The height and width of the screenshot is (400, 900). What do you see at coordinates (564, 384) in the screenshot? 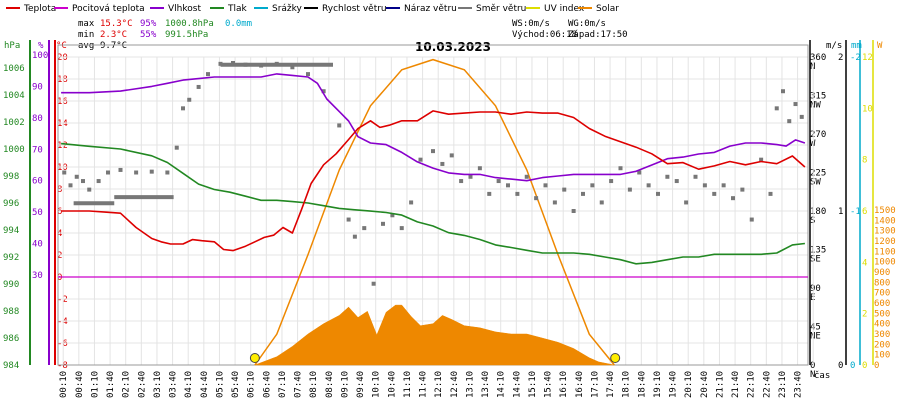
I see `time-tick: 16:10` at bounding box center [564, 384].